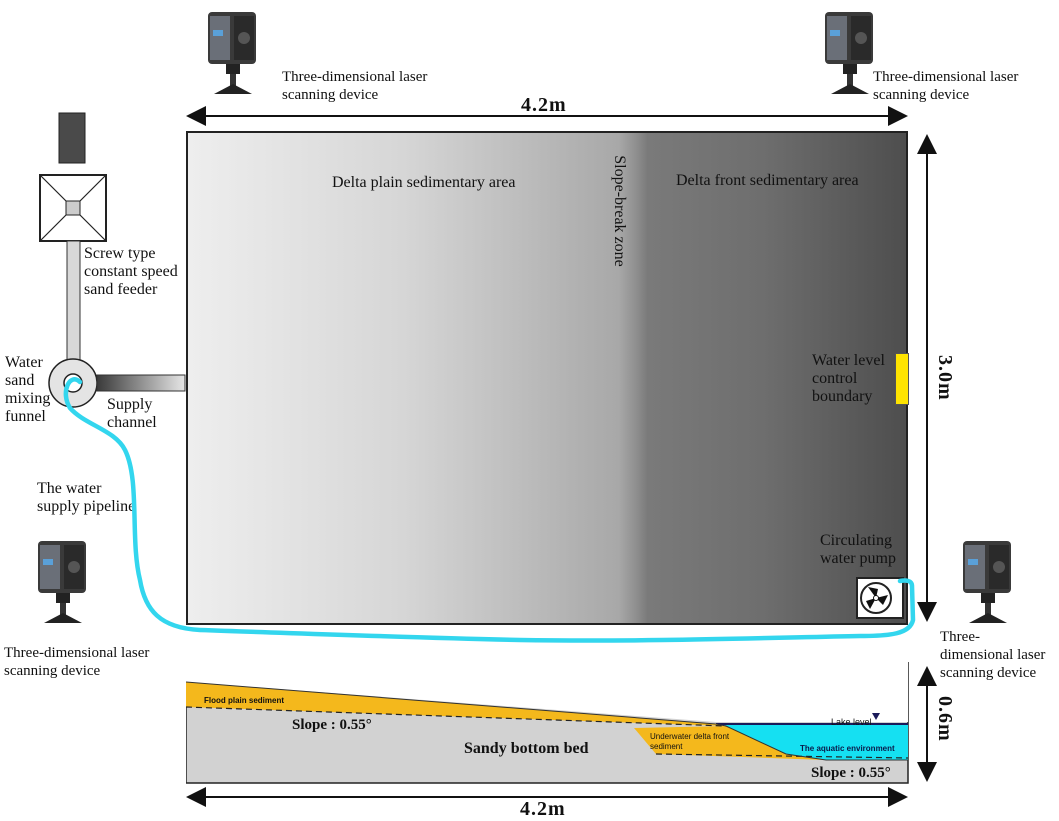 The width and height of the screenshot is (1059, 821). What do you see at coordinates (848, 360) in the screenshot?
I see `water-level-line: Water level` at bounding box center [848, 360].